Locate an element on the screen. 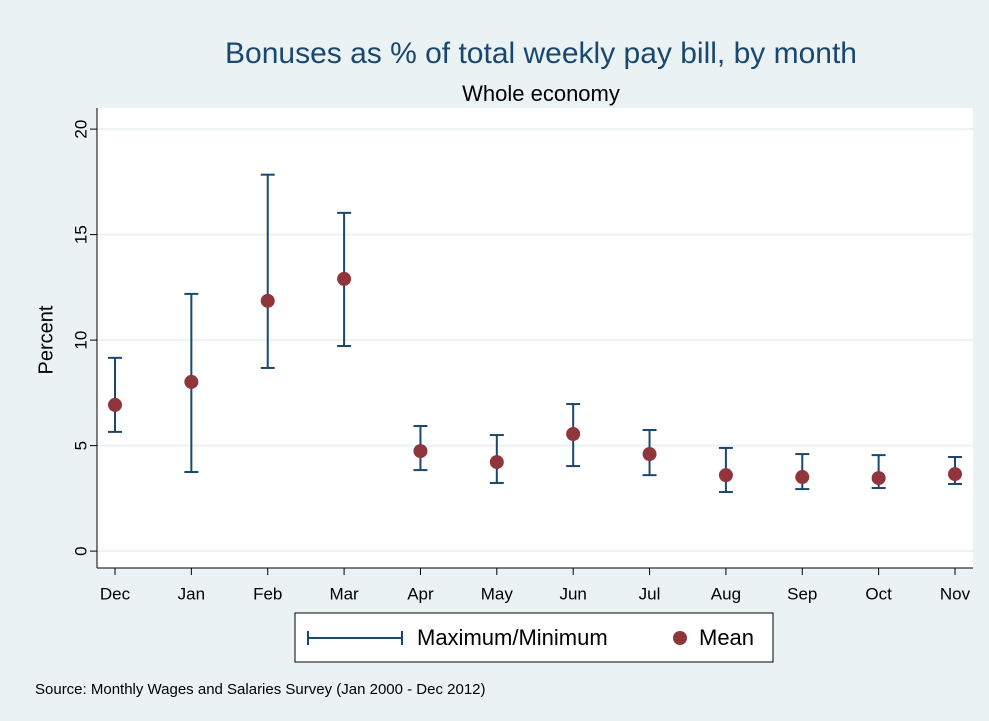  x-tick-label: Jan is located at coordinates (191, 593).